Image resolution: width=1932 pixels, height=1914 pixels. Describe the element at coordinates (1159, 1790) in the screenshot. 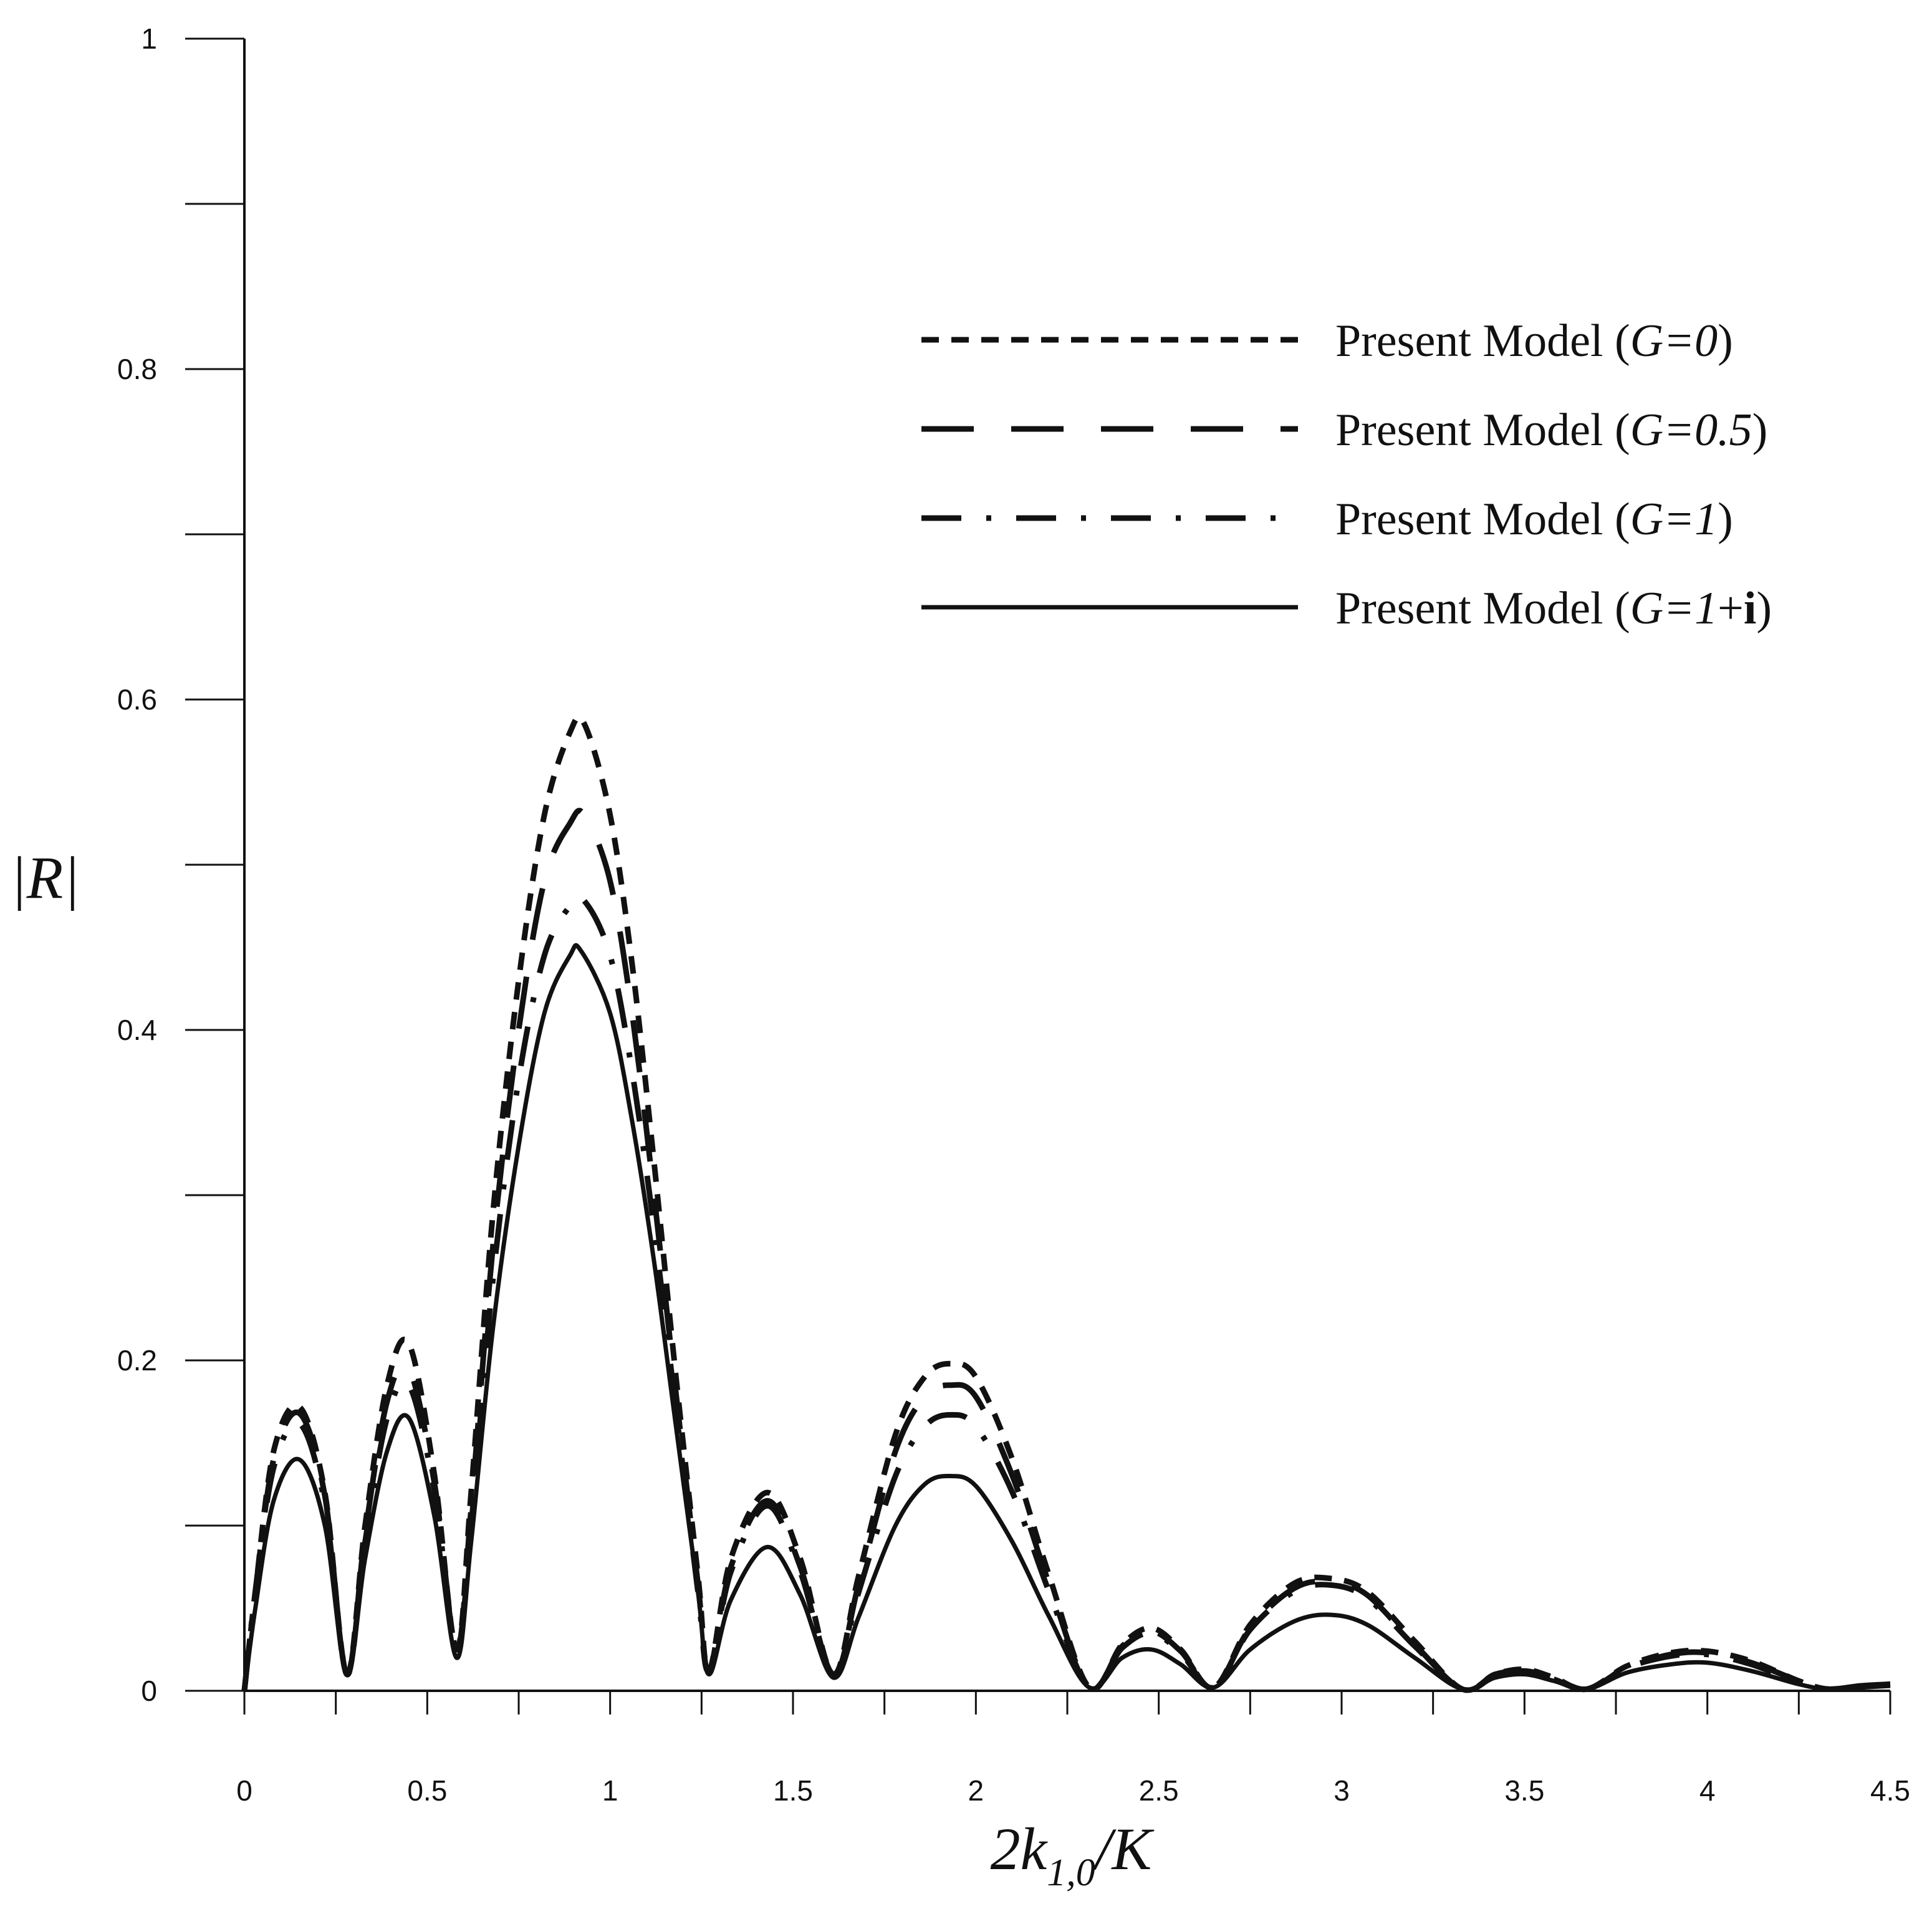

I see `x-tick-label: 2.5` at that location.